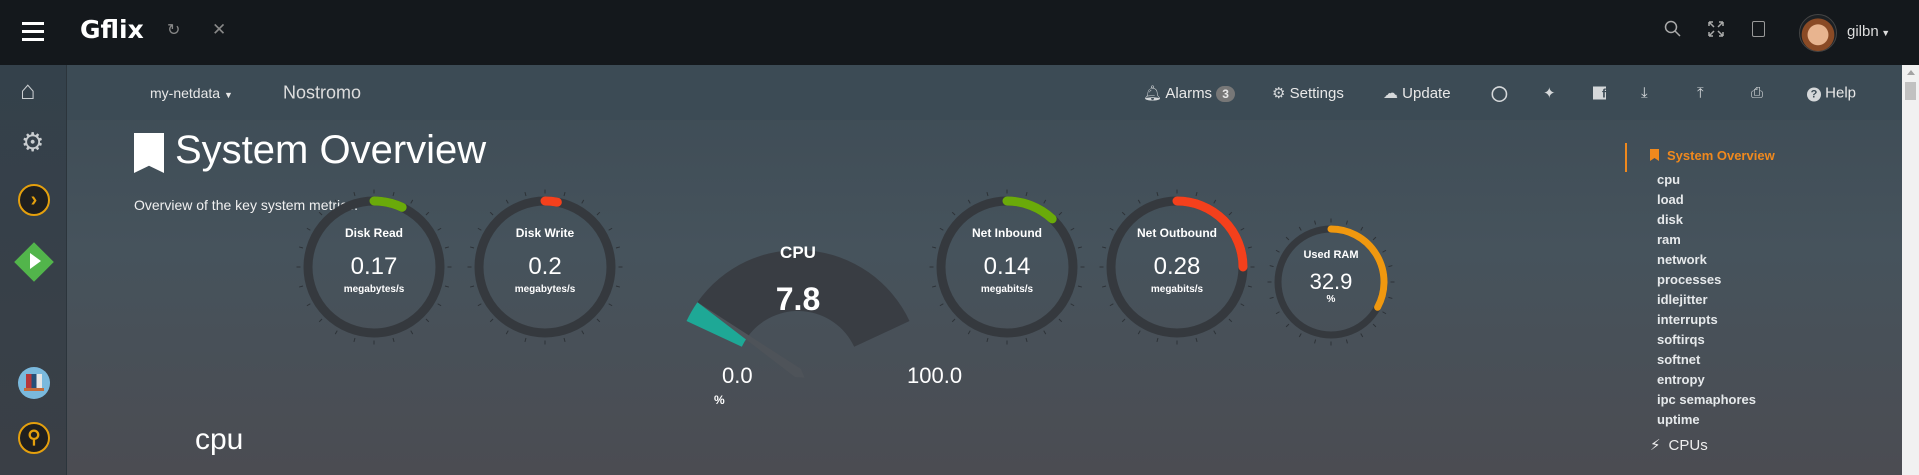 Image resolution: width=1919 pixels, height=475 pixels. Describe the element at coordinates (1831, 93) in the screenshot. I see `help-button: ? Help` at that location.